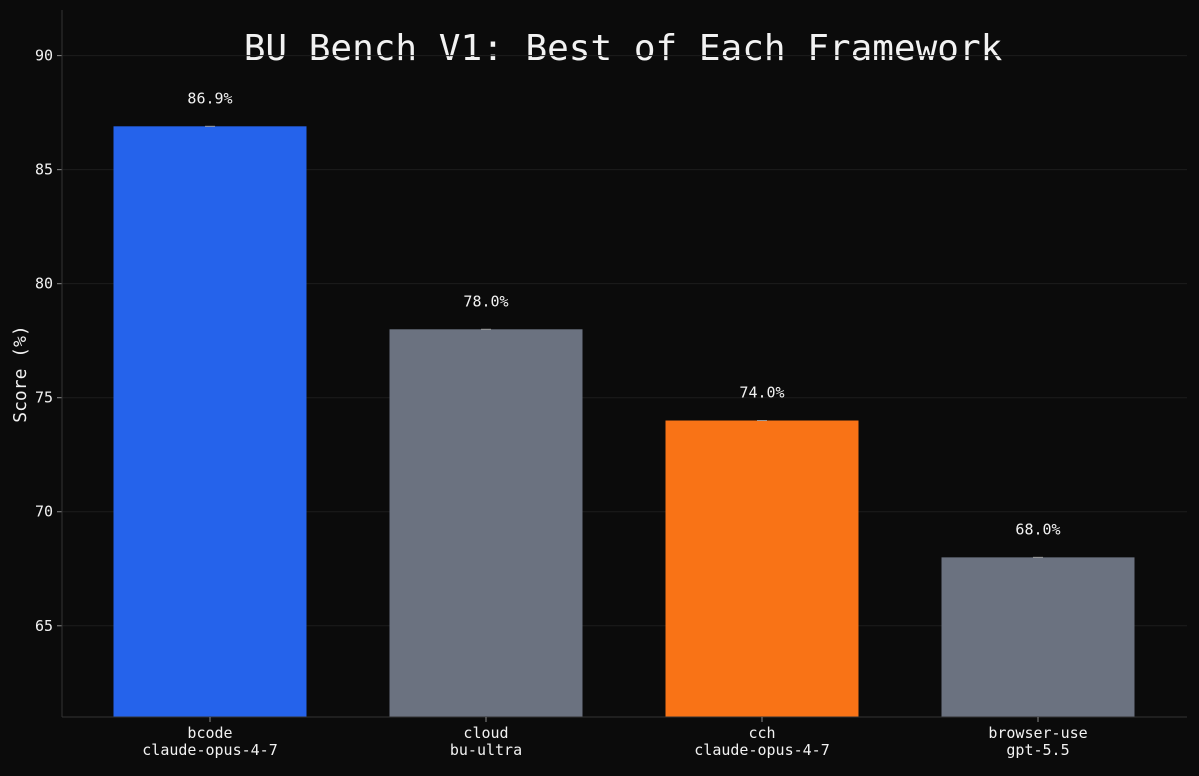  Describe the element at coordinates (209, 98) in the screenshot. I see `value-label: 86.9%` at that location.